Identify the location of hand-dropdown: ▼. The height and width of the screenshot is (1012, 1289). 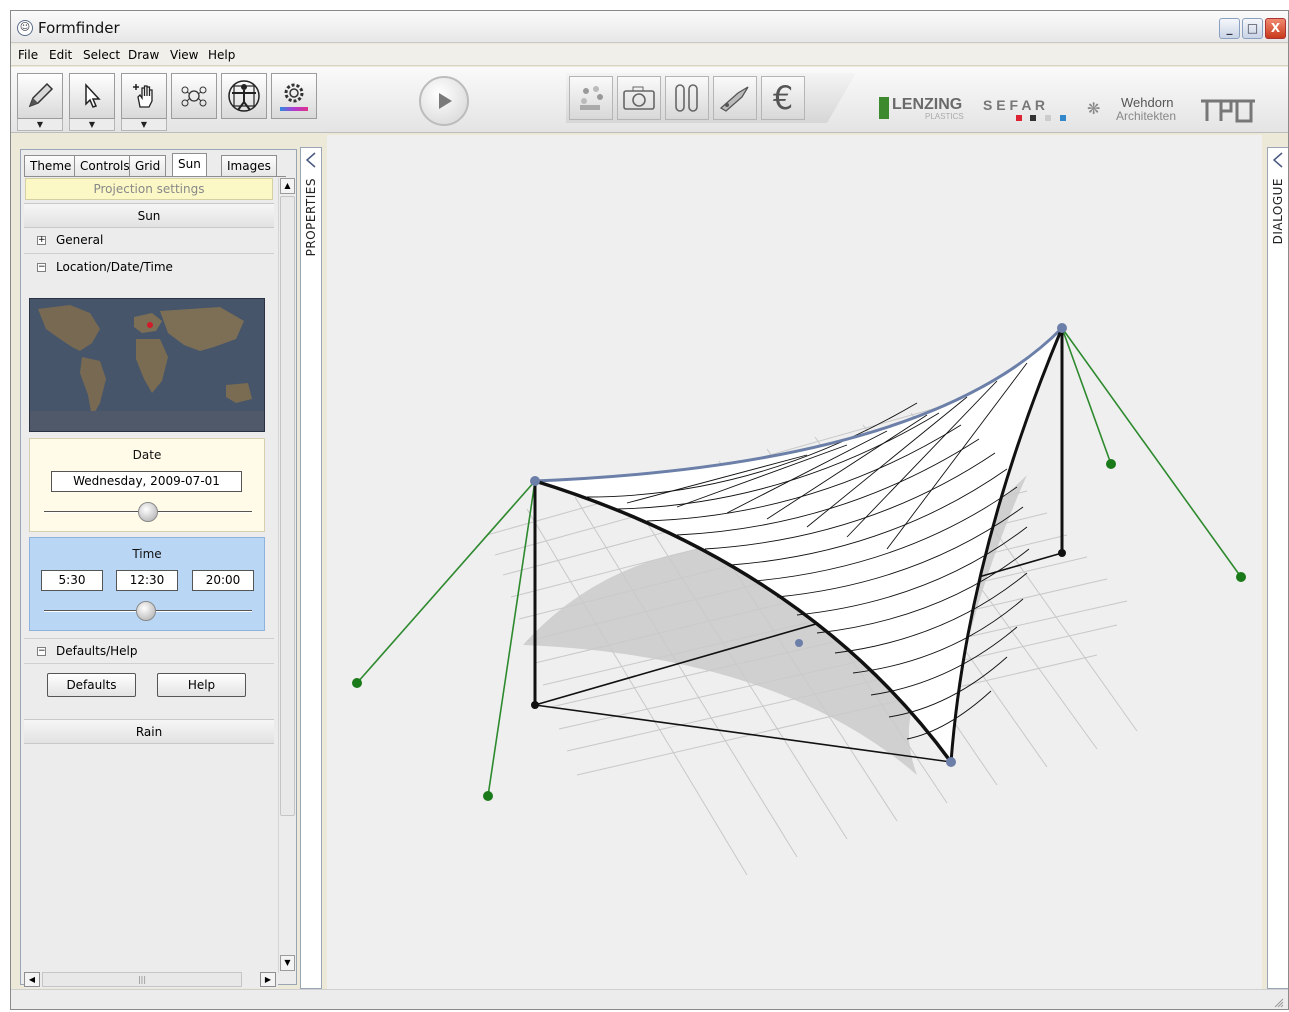
(144, 125).